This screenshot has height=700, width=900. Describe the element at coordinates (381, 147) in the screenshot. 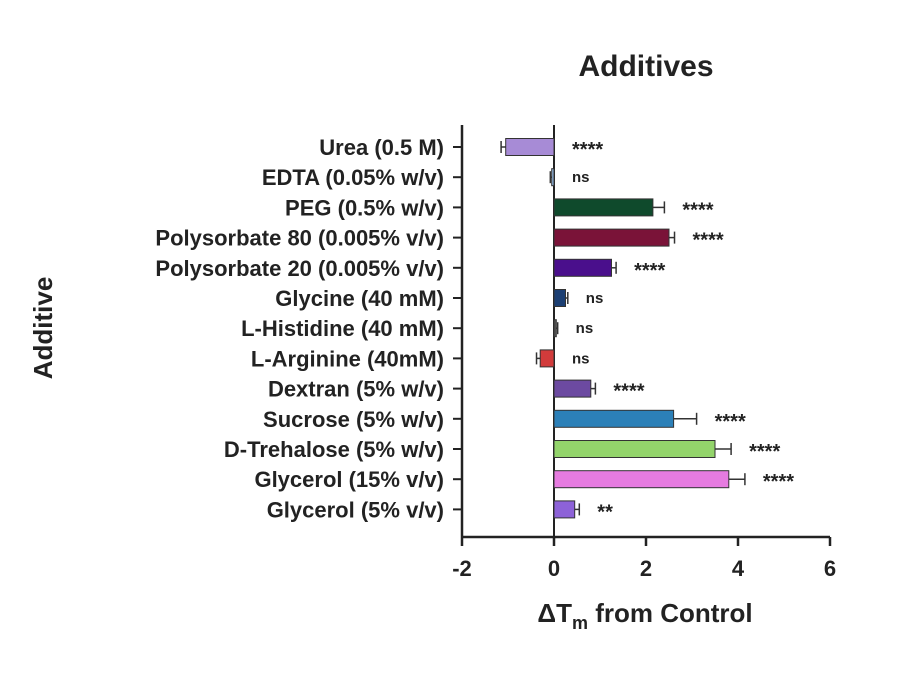

I see `category-label: Urea (0.5 M)` at that location.